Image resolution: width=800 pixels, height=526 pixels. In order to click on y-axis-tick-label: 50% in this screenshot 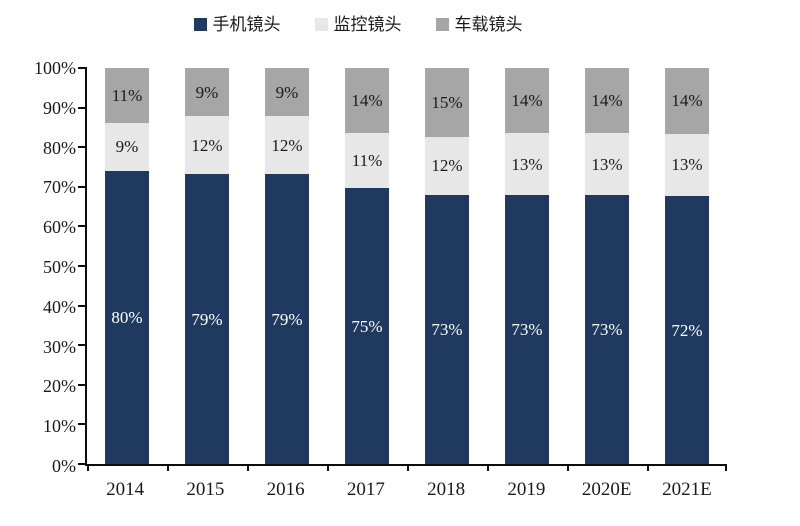, I will do `click(59, 267)`.